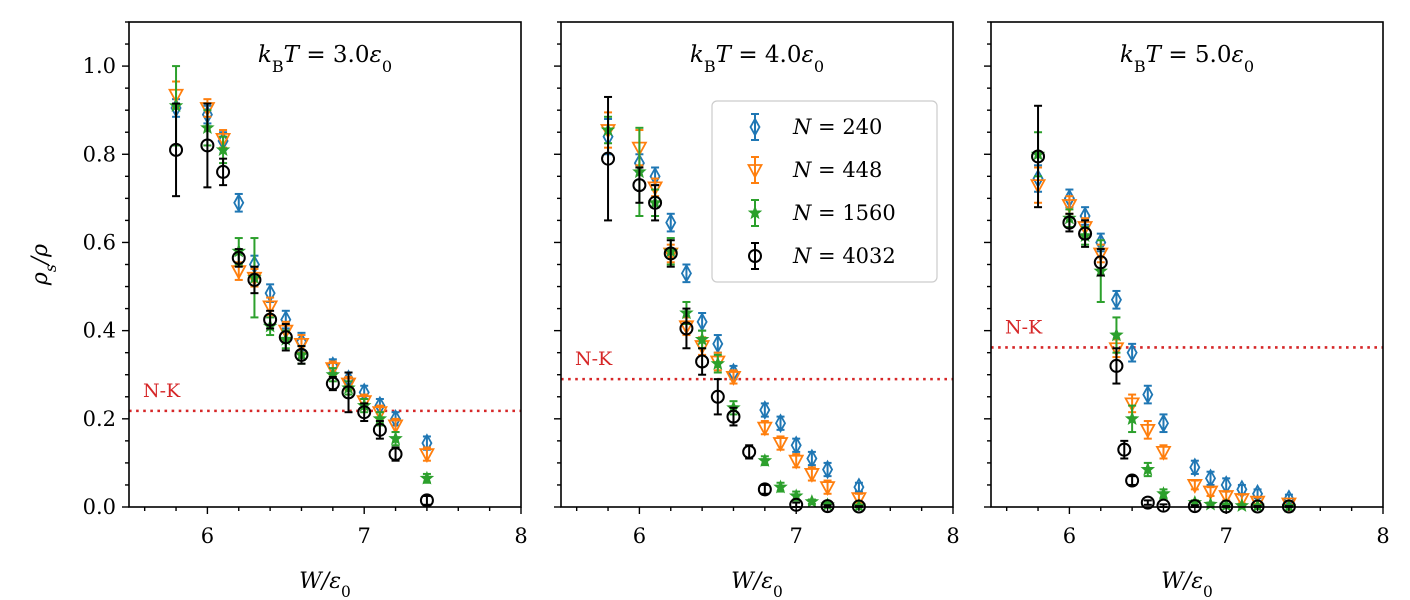 This screenshot has height=600, width=1410. I want to click on legend-label: N = 4032, so click(844, 256).